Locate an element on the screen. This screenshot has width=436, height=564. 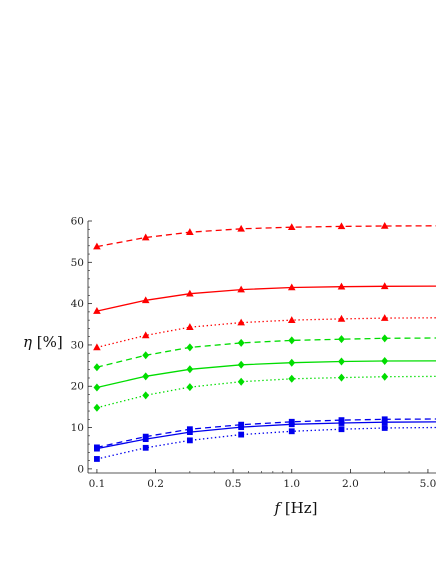
x-tick-label: 0.2 is located at coordinates (155, 484).